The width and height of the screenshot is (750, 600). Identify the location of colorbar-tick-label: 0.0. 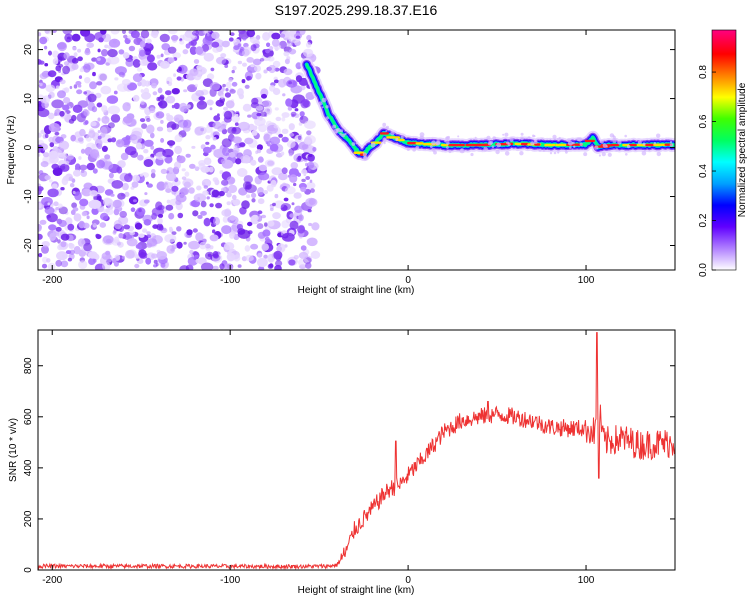
(703, 270).